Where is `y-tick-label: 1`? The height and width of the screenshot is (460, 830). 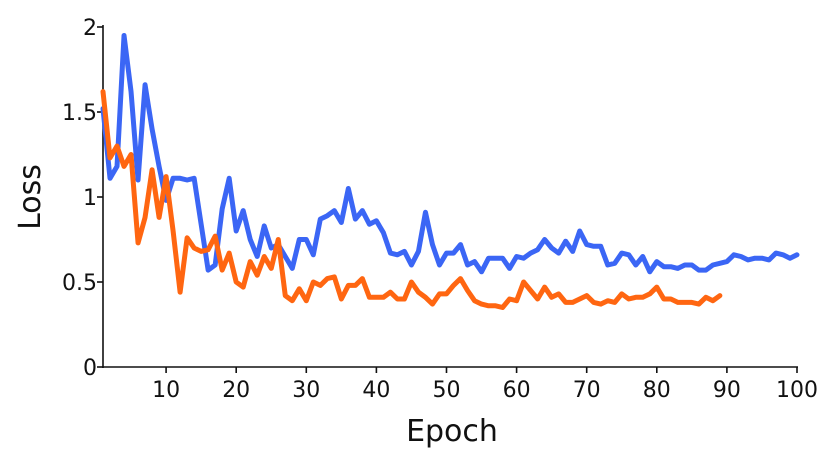
y-tick-label: 1 is located at coordinates (90, 198).